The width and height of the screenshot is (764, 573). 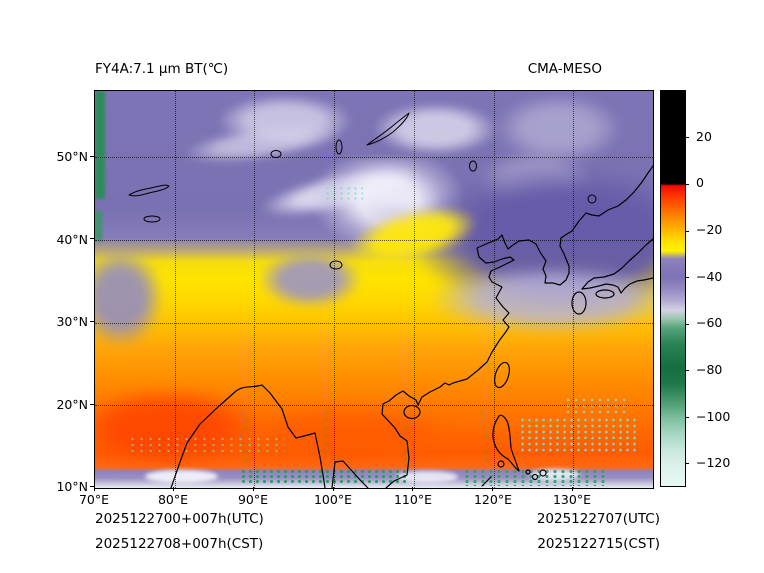 I want to click on coast-taiwan, so click(x=502, y=375).